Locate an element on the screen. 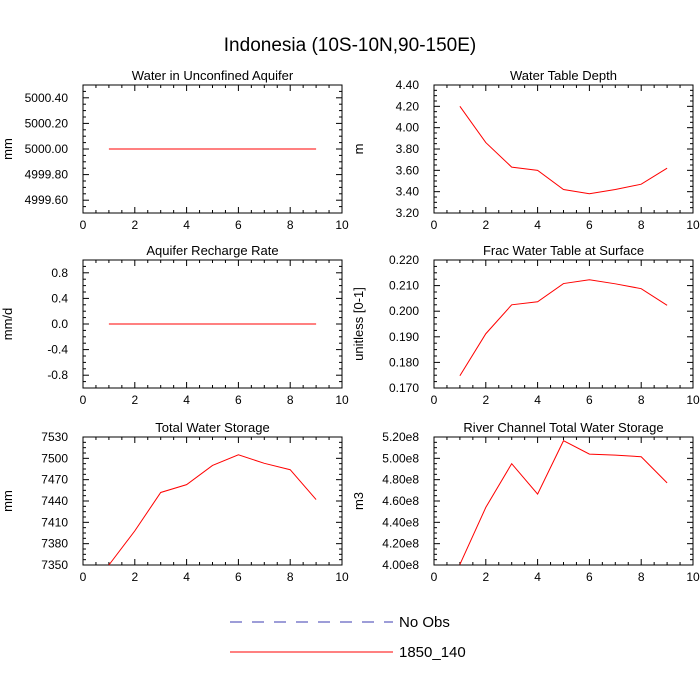 The height and width of the screenshot is (700, 700). y-tick-label: 0.190 is located at coordinates (404, 337).